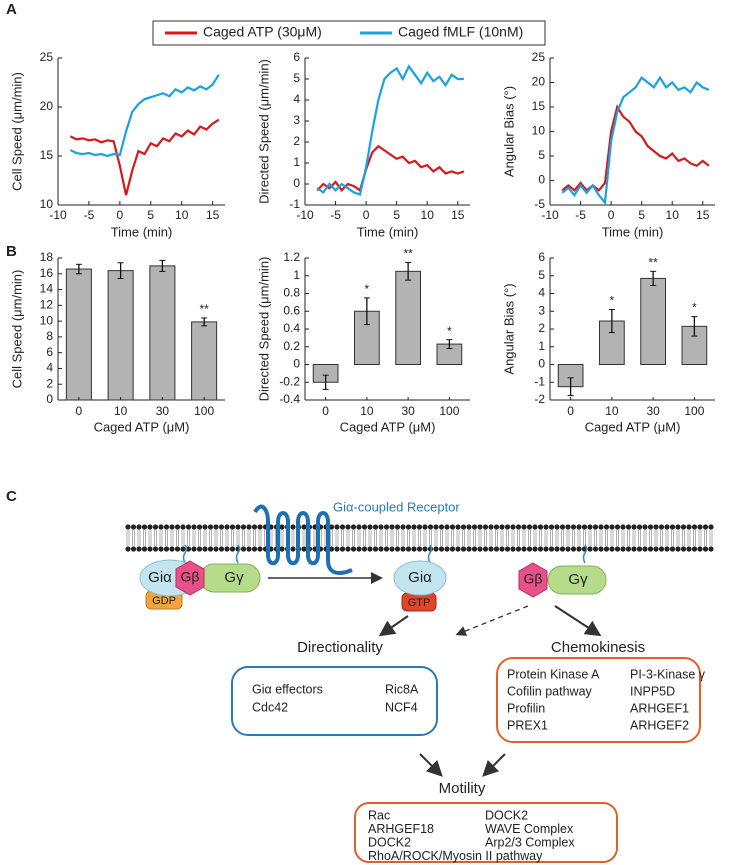 The image size is (730, 865). I want to click on x-tick-label: 5, so click(396, 215).